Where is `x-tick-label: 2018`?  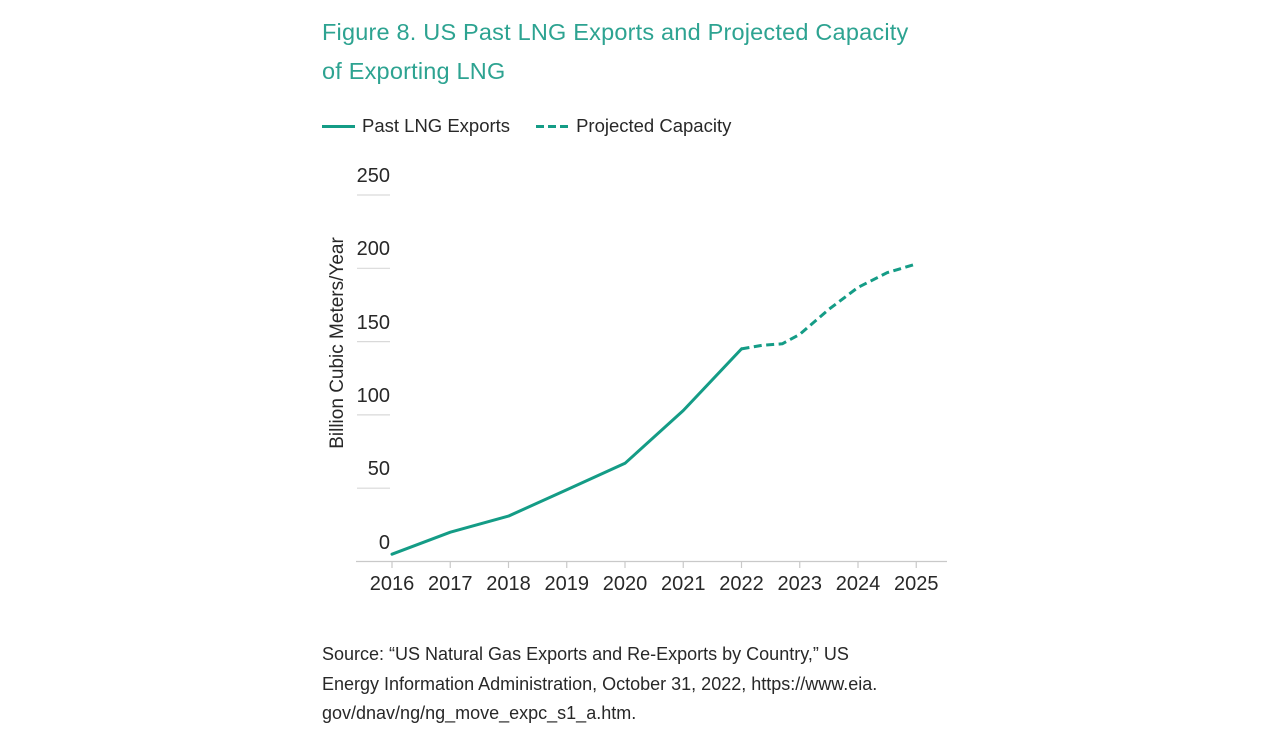
x-tick-label: 2018 is located at coordinates (508, 584).